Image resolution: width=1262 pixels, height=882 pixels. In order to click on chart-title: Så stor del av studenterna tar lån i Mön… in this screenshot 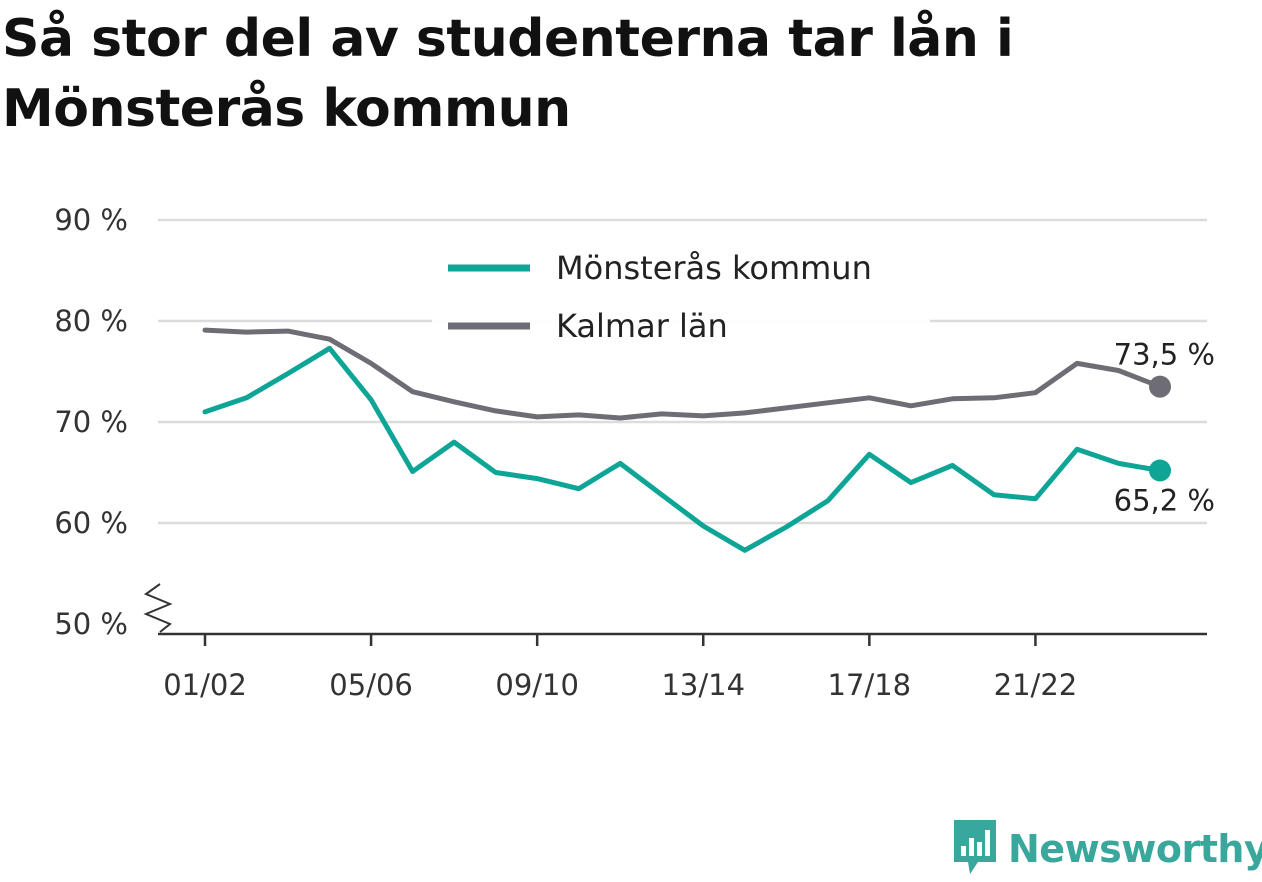, I will do `click(508, 74)`.